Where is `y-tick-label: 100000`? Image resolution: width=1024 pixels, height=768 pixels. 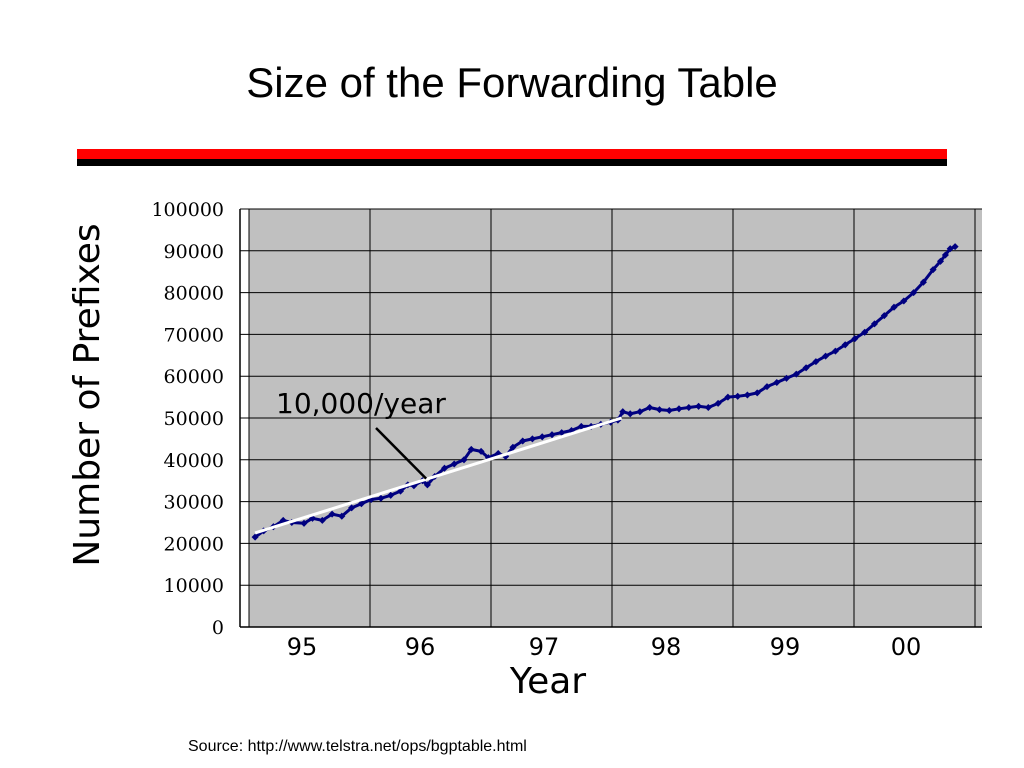
y-tick-label: 100000 is located at coordinates (187, 210).